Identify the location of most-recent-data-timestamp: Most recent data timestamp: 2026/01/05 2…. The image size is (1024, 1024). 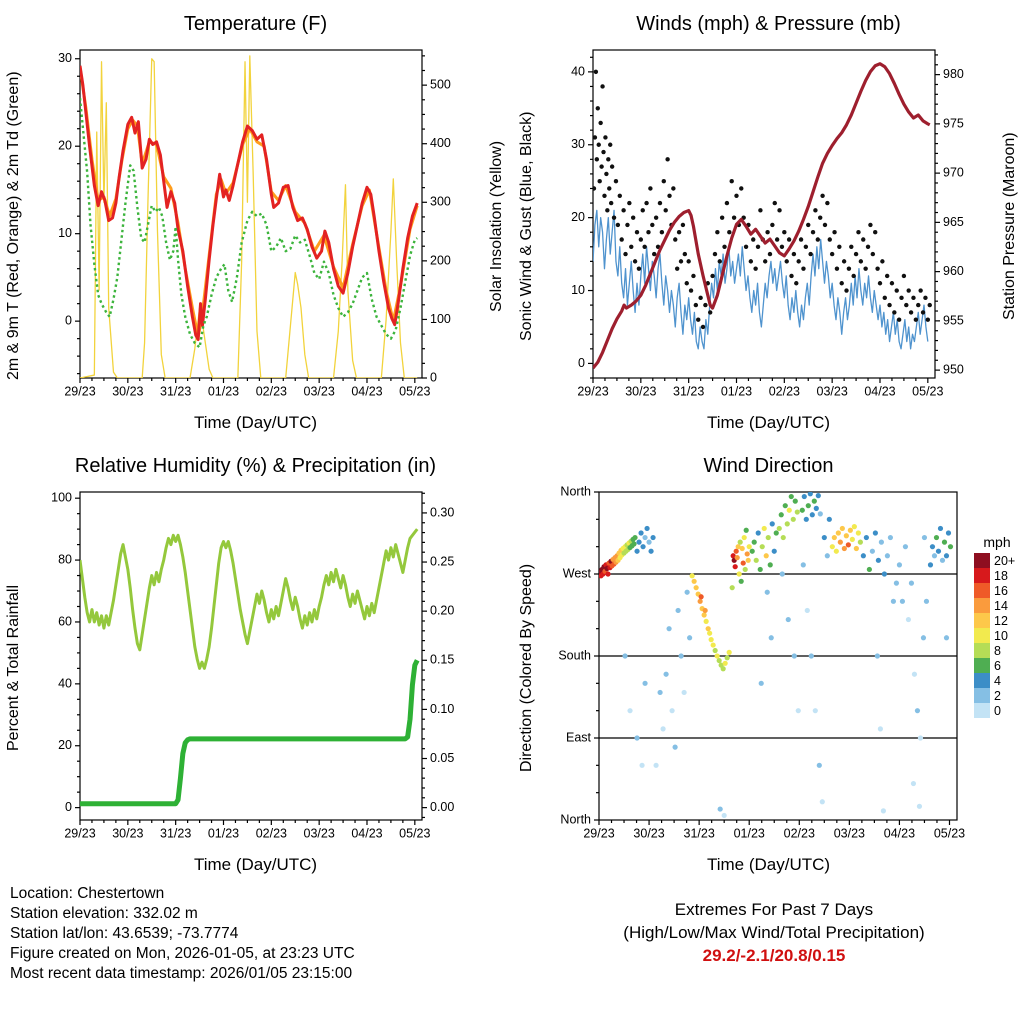
(181, 973).